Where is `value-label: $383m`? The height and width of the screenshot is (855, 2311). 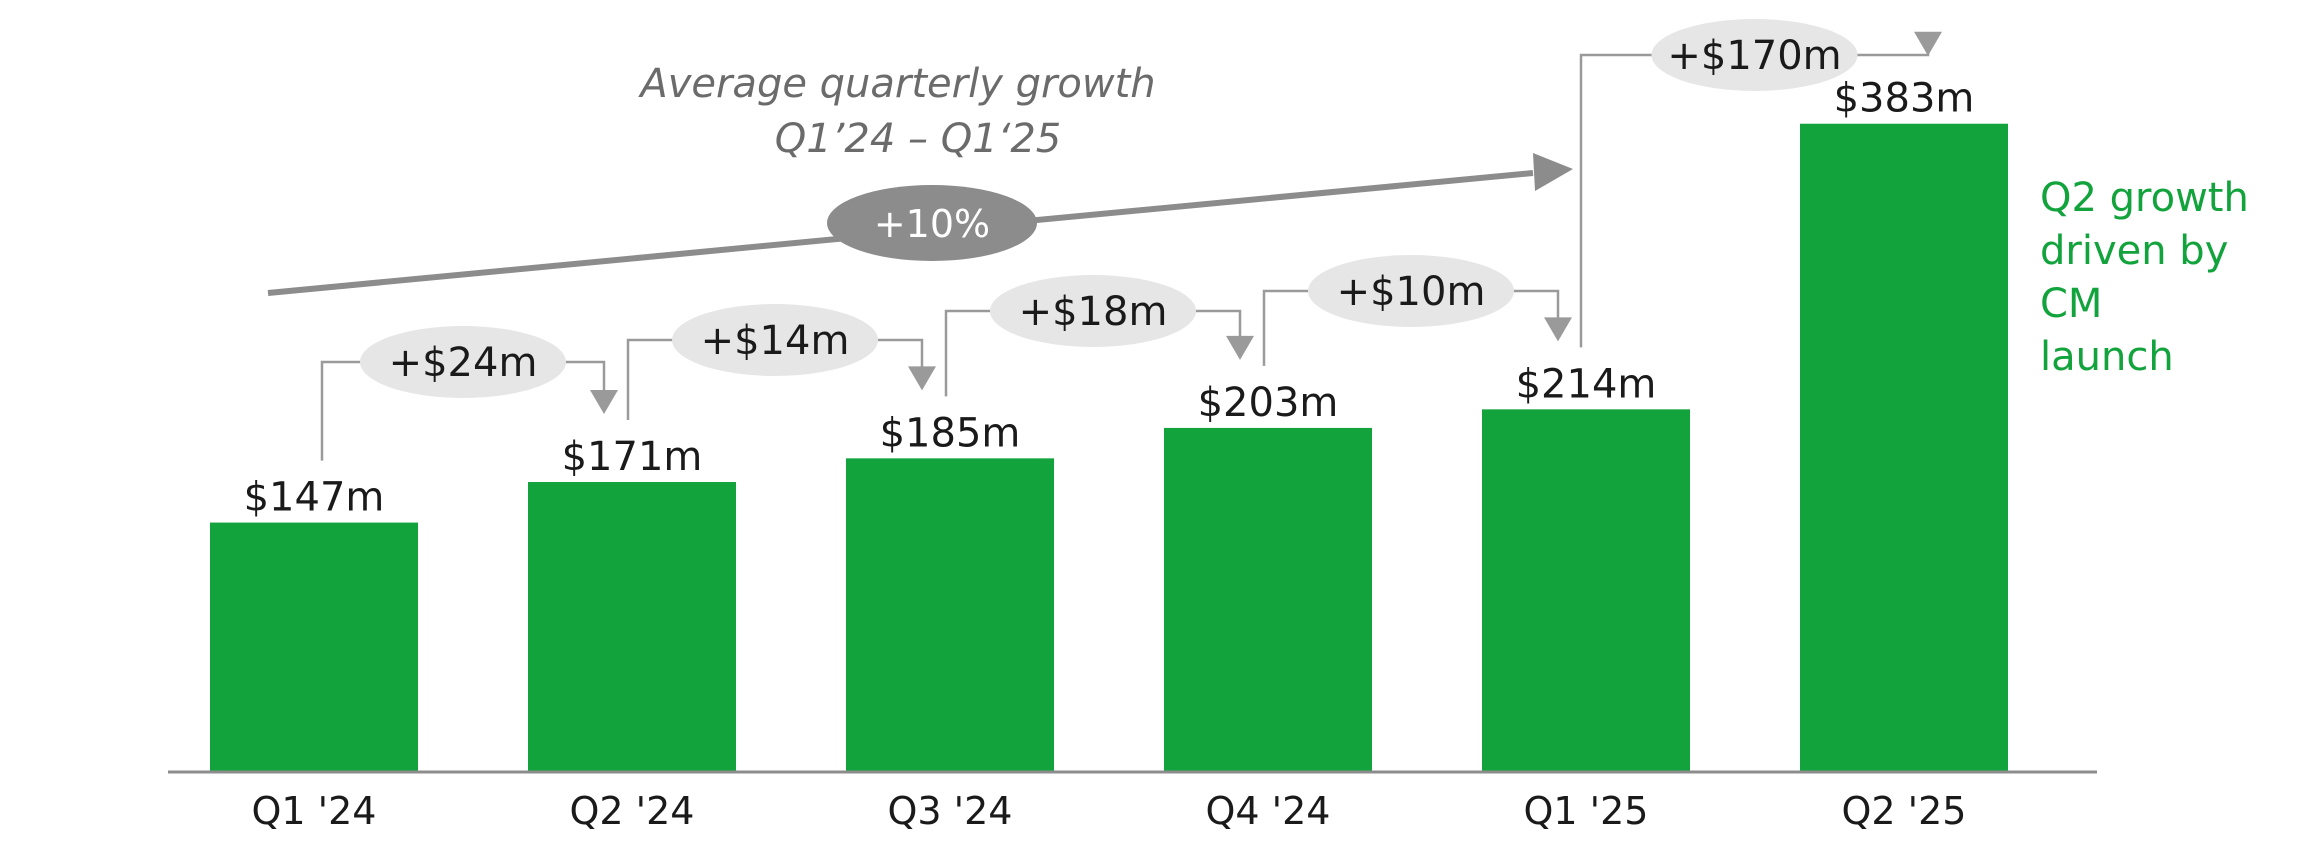 value-label: $383m is located at coordinates (1904, 99).